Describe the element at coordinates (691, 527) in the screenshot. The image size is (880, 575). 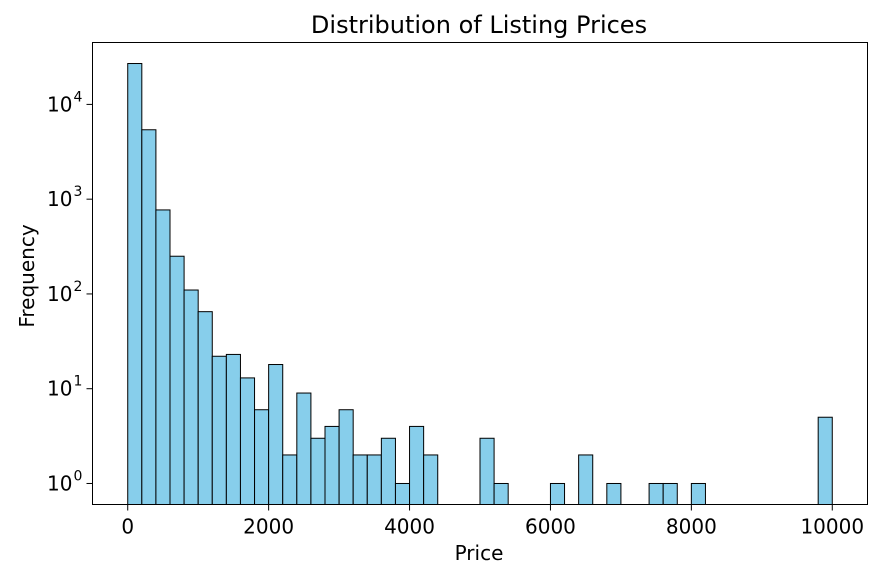
I see `x-tick-label: 8000` at that location.